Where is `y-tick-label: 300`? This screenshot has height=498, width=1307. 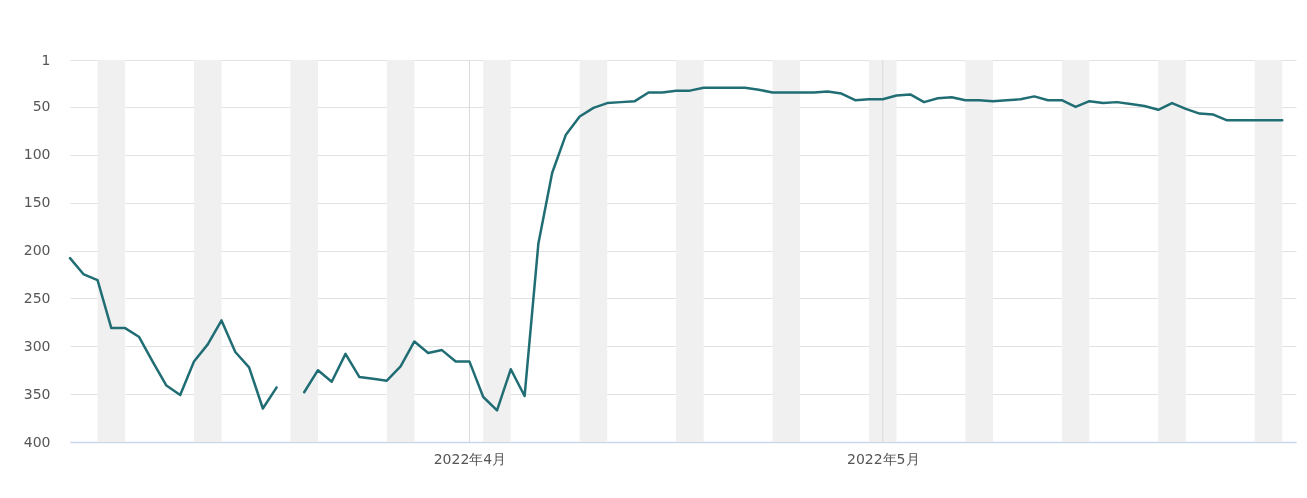
y-tick-label: 300 is located at coordinates (37, 345).